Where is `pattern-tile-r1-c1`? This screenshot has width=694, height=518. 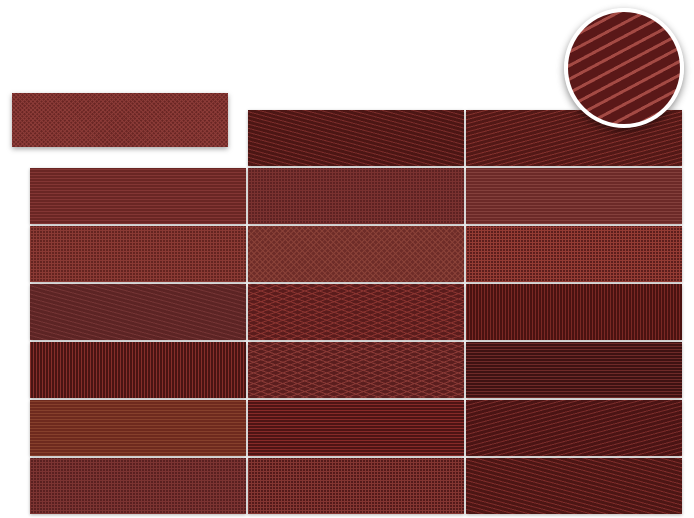 pattern-tile-r1-c1 is located at coordinates (356, 196).